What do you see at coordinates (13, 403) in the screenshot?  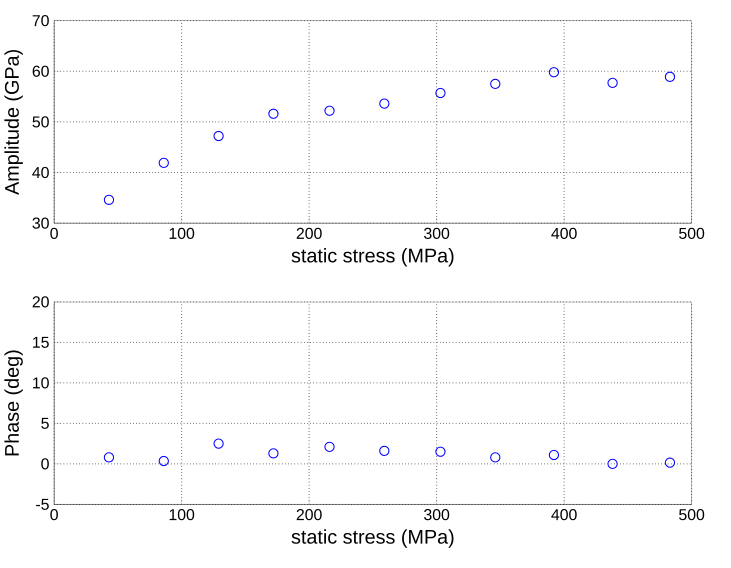 I see `y-axis-title: Phase (deg)` at bounding box center [13, 403].